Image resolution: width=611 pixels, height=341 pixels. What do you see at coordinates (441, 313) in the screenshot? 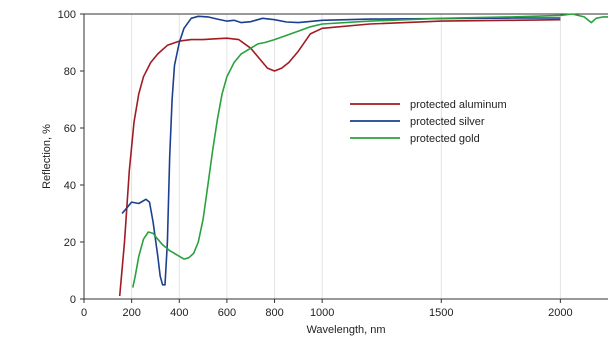
I see `x-tick-label: 1500` at bounding box center [441, 313].